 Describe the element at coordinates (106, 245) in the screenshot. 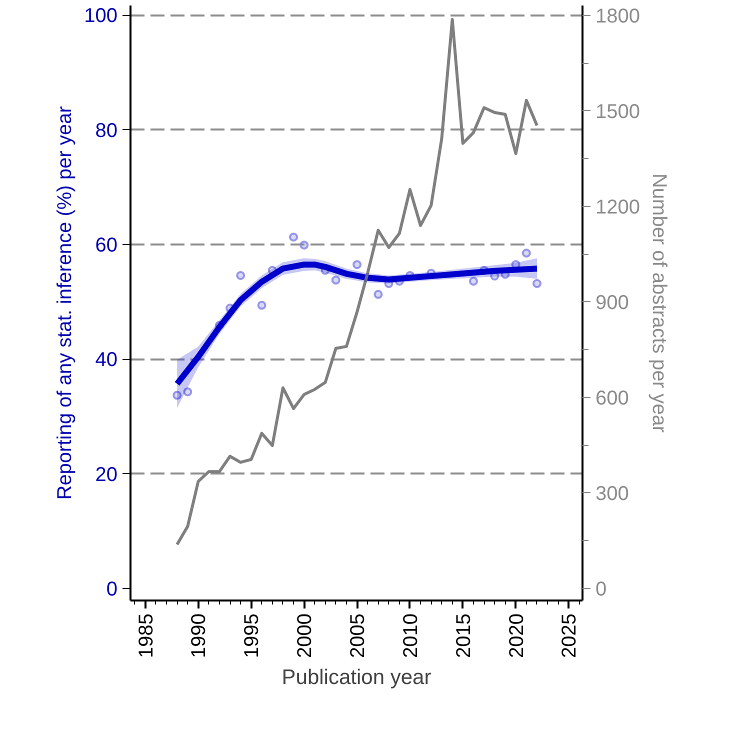

I see `y-tick-label: 60` at that location.